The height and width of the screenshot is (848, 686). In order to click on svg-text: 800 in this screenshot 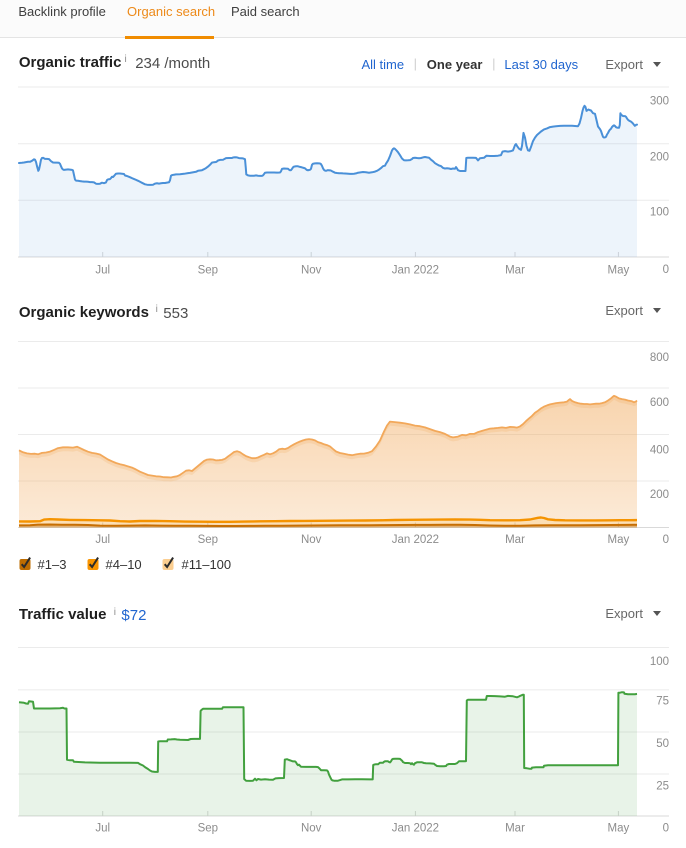, I will do `click(659, 358)`.